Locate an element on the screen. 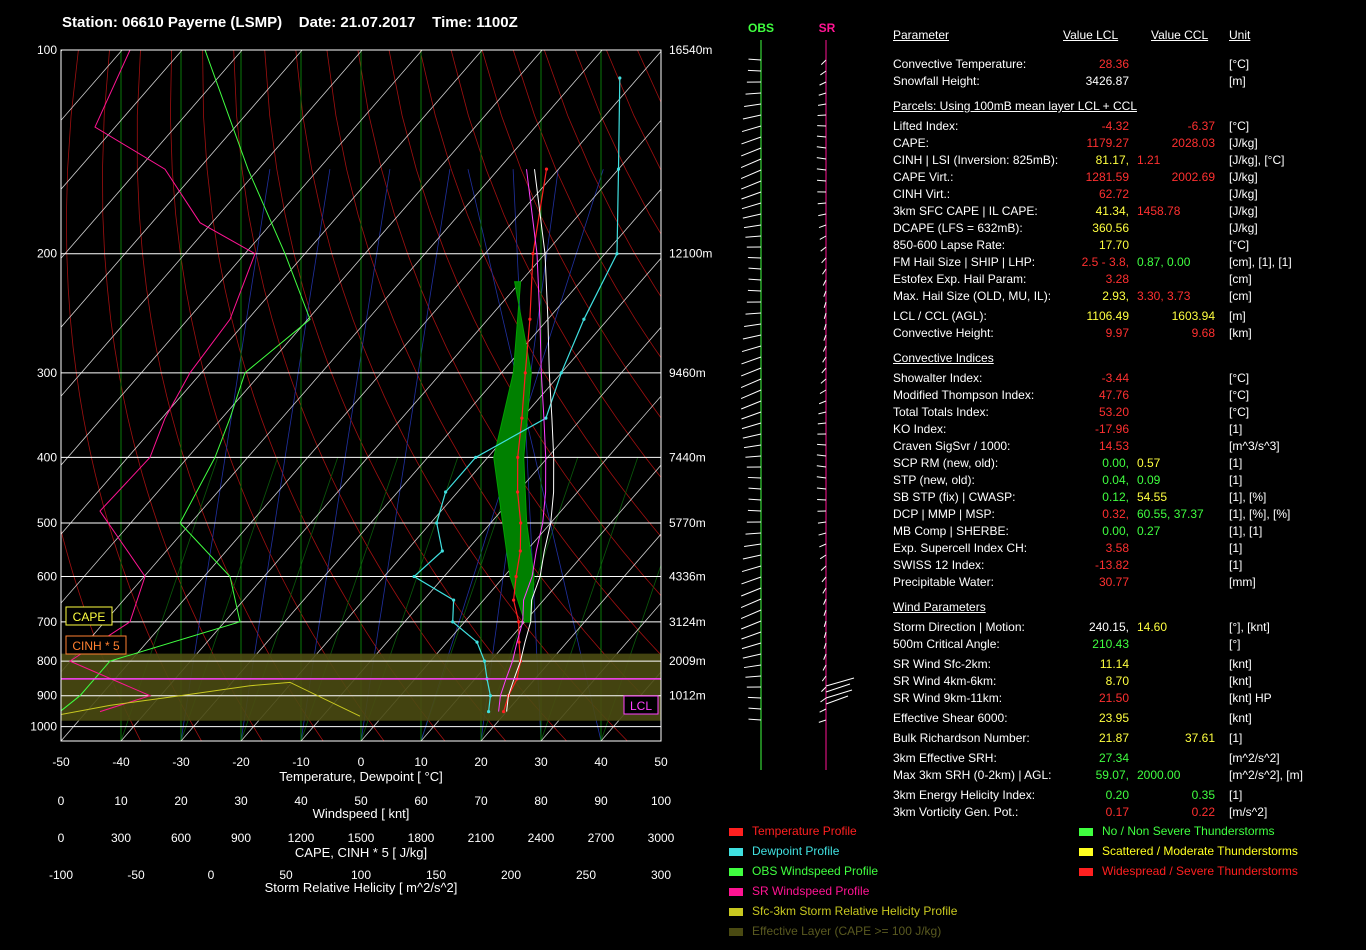 The height and width of the screenshot is (950, 1366). param-header-unit: Unit is located at coordinates (1240, 35).